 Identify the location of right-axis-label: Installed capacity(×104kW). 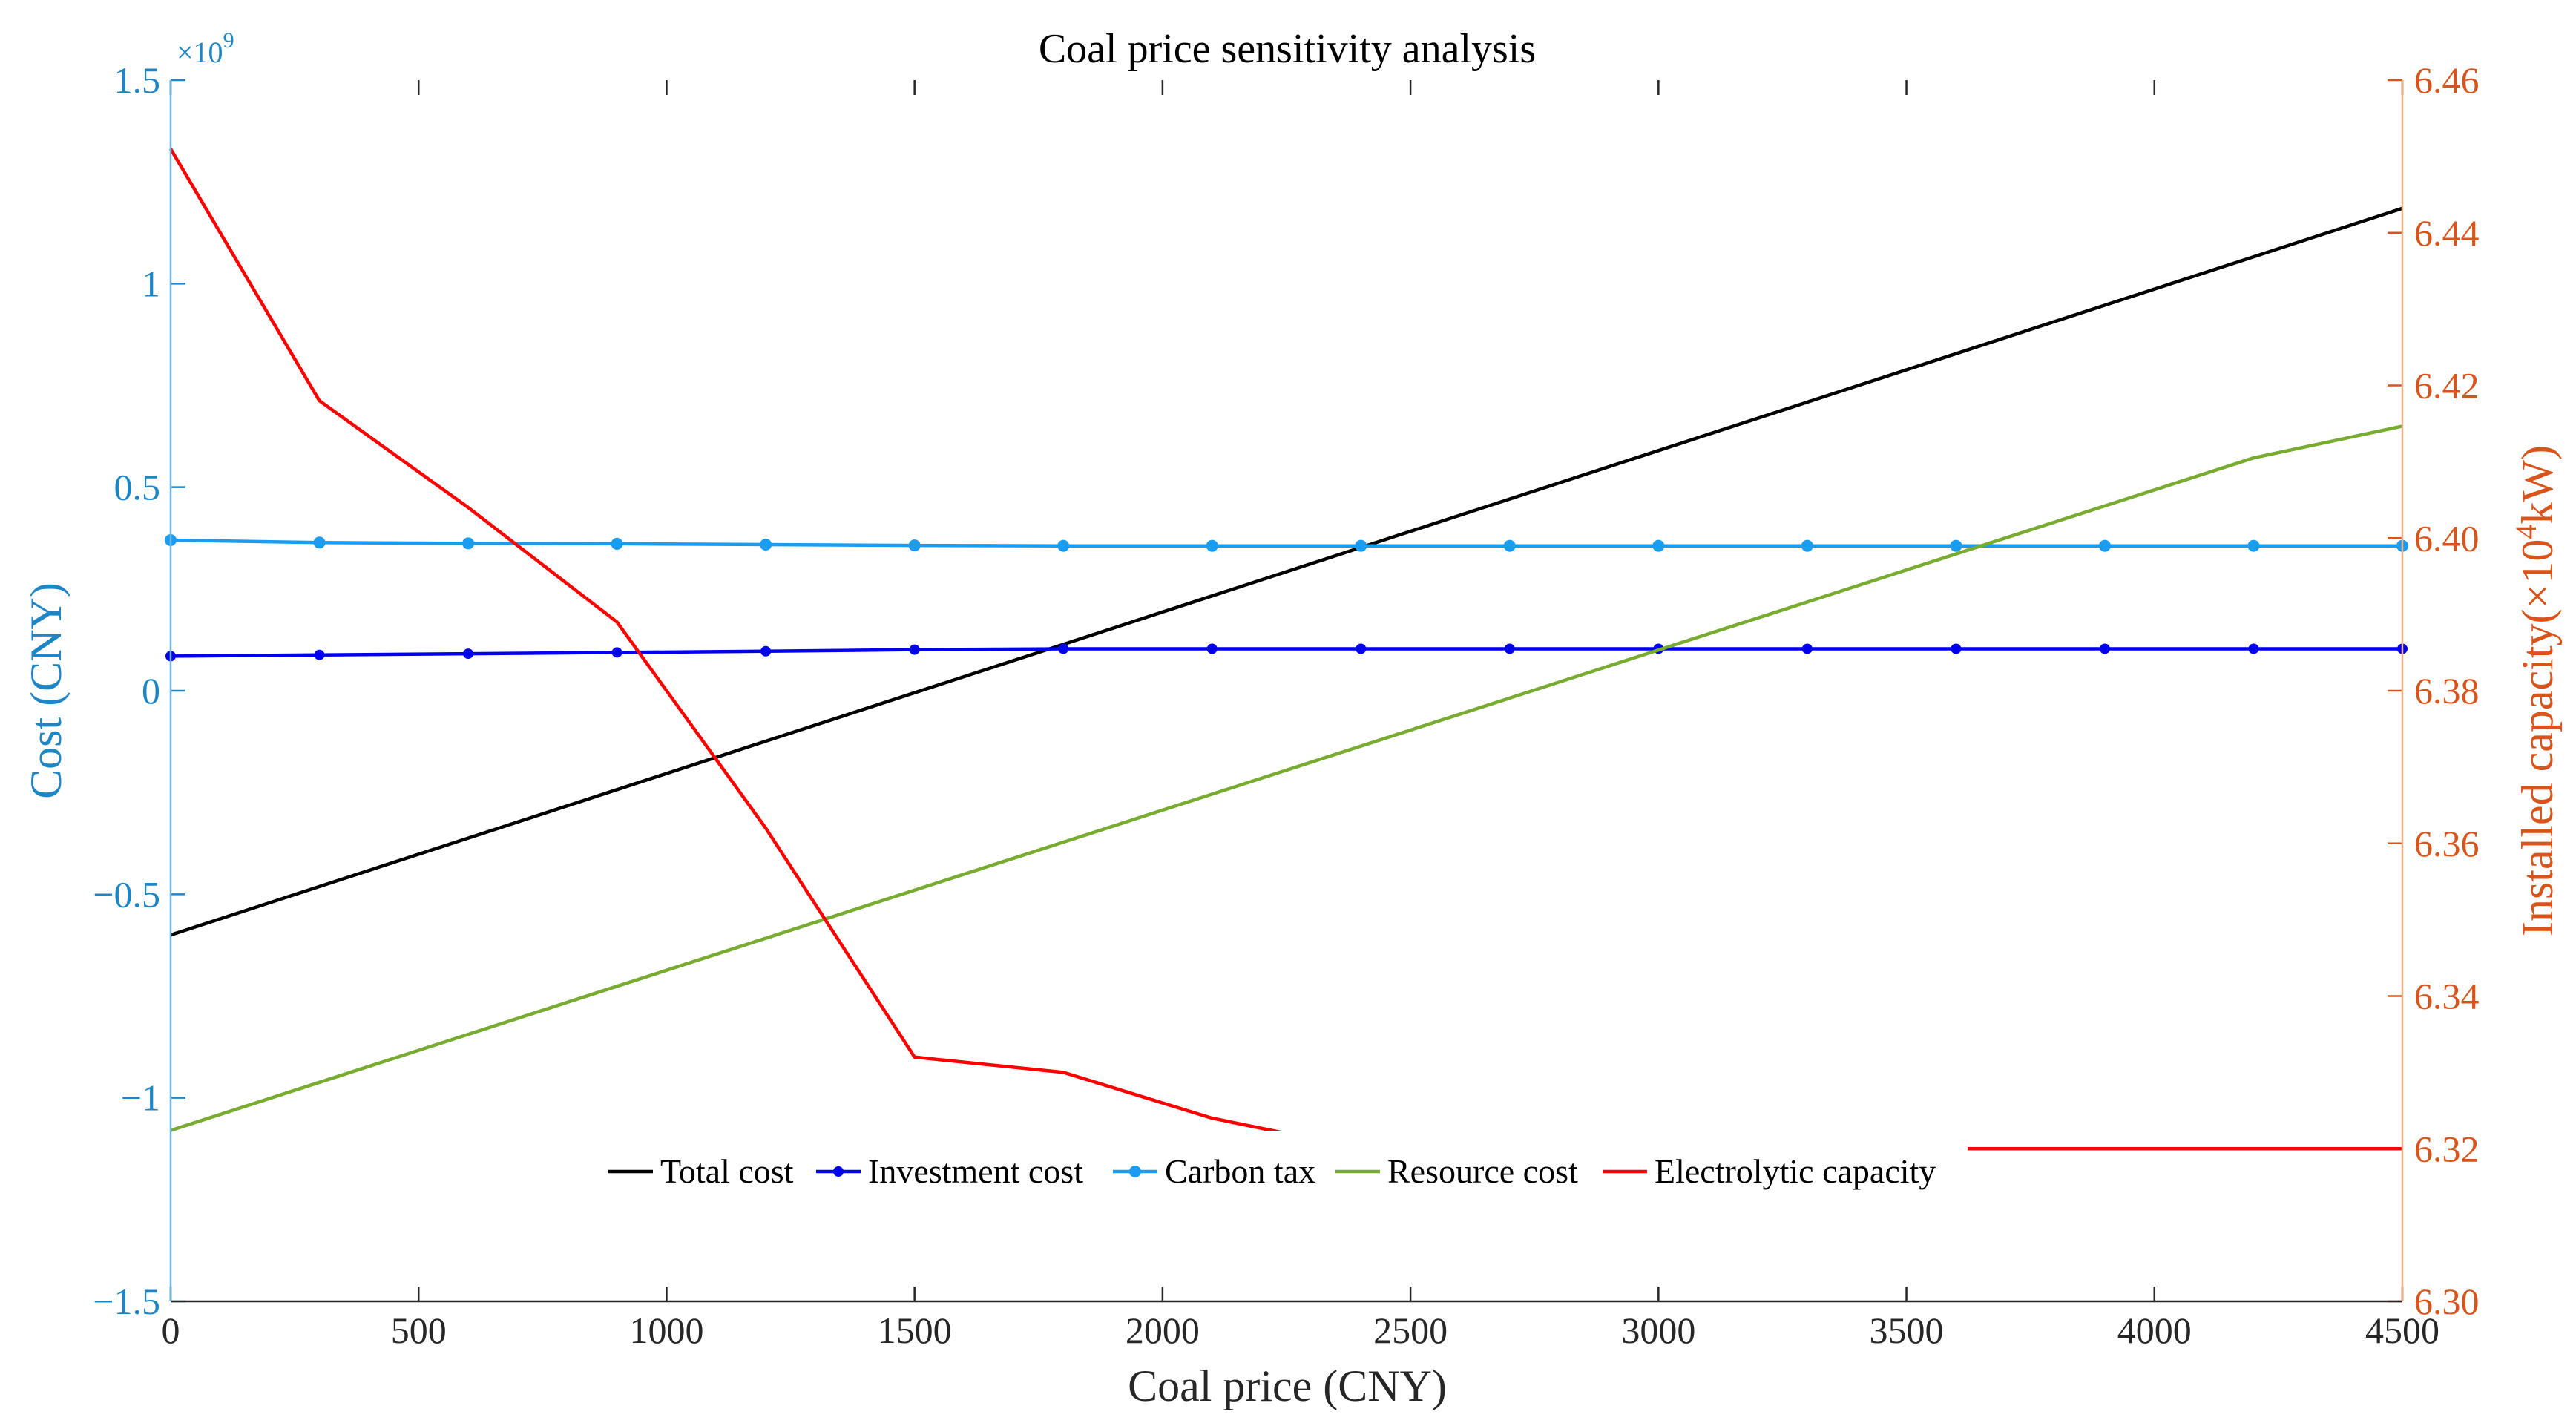
(2535, 690).